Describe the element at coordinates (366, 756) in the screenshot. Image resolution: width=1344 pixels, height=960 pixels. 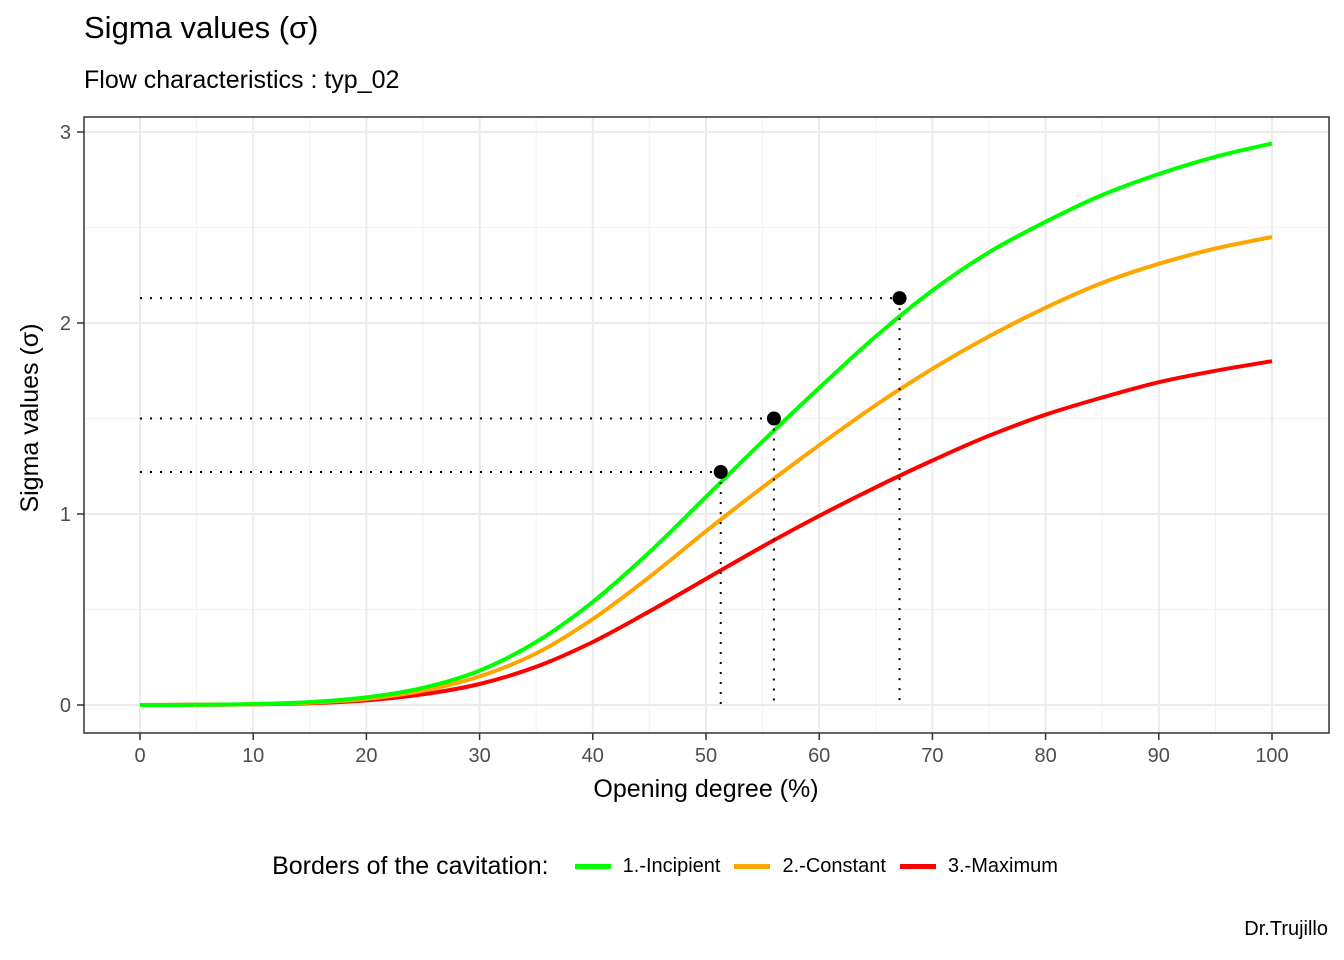
I see `x-tick-label: 20` at that location.